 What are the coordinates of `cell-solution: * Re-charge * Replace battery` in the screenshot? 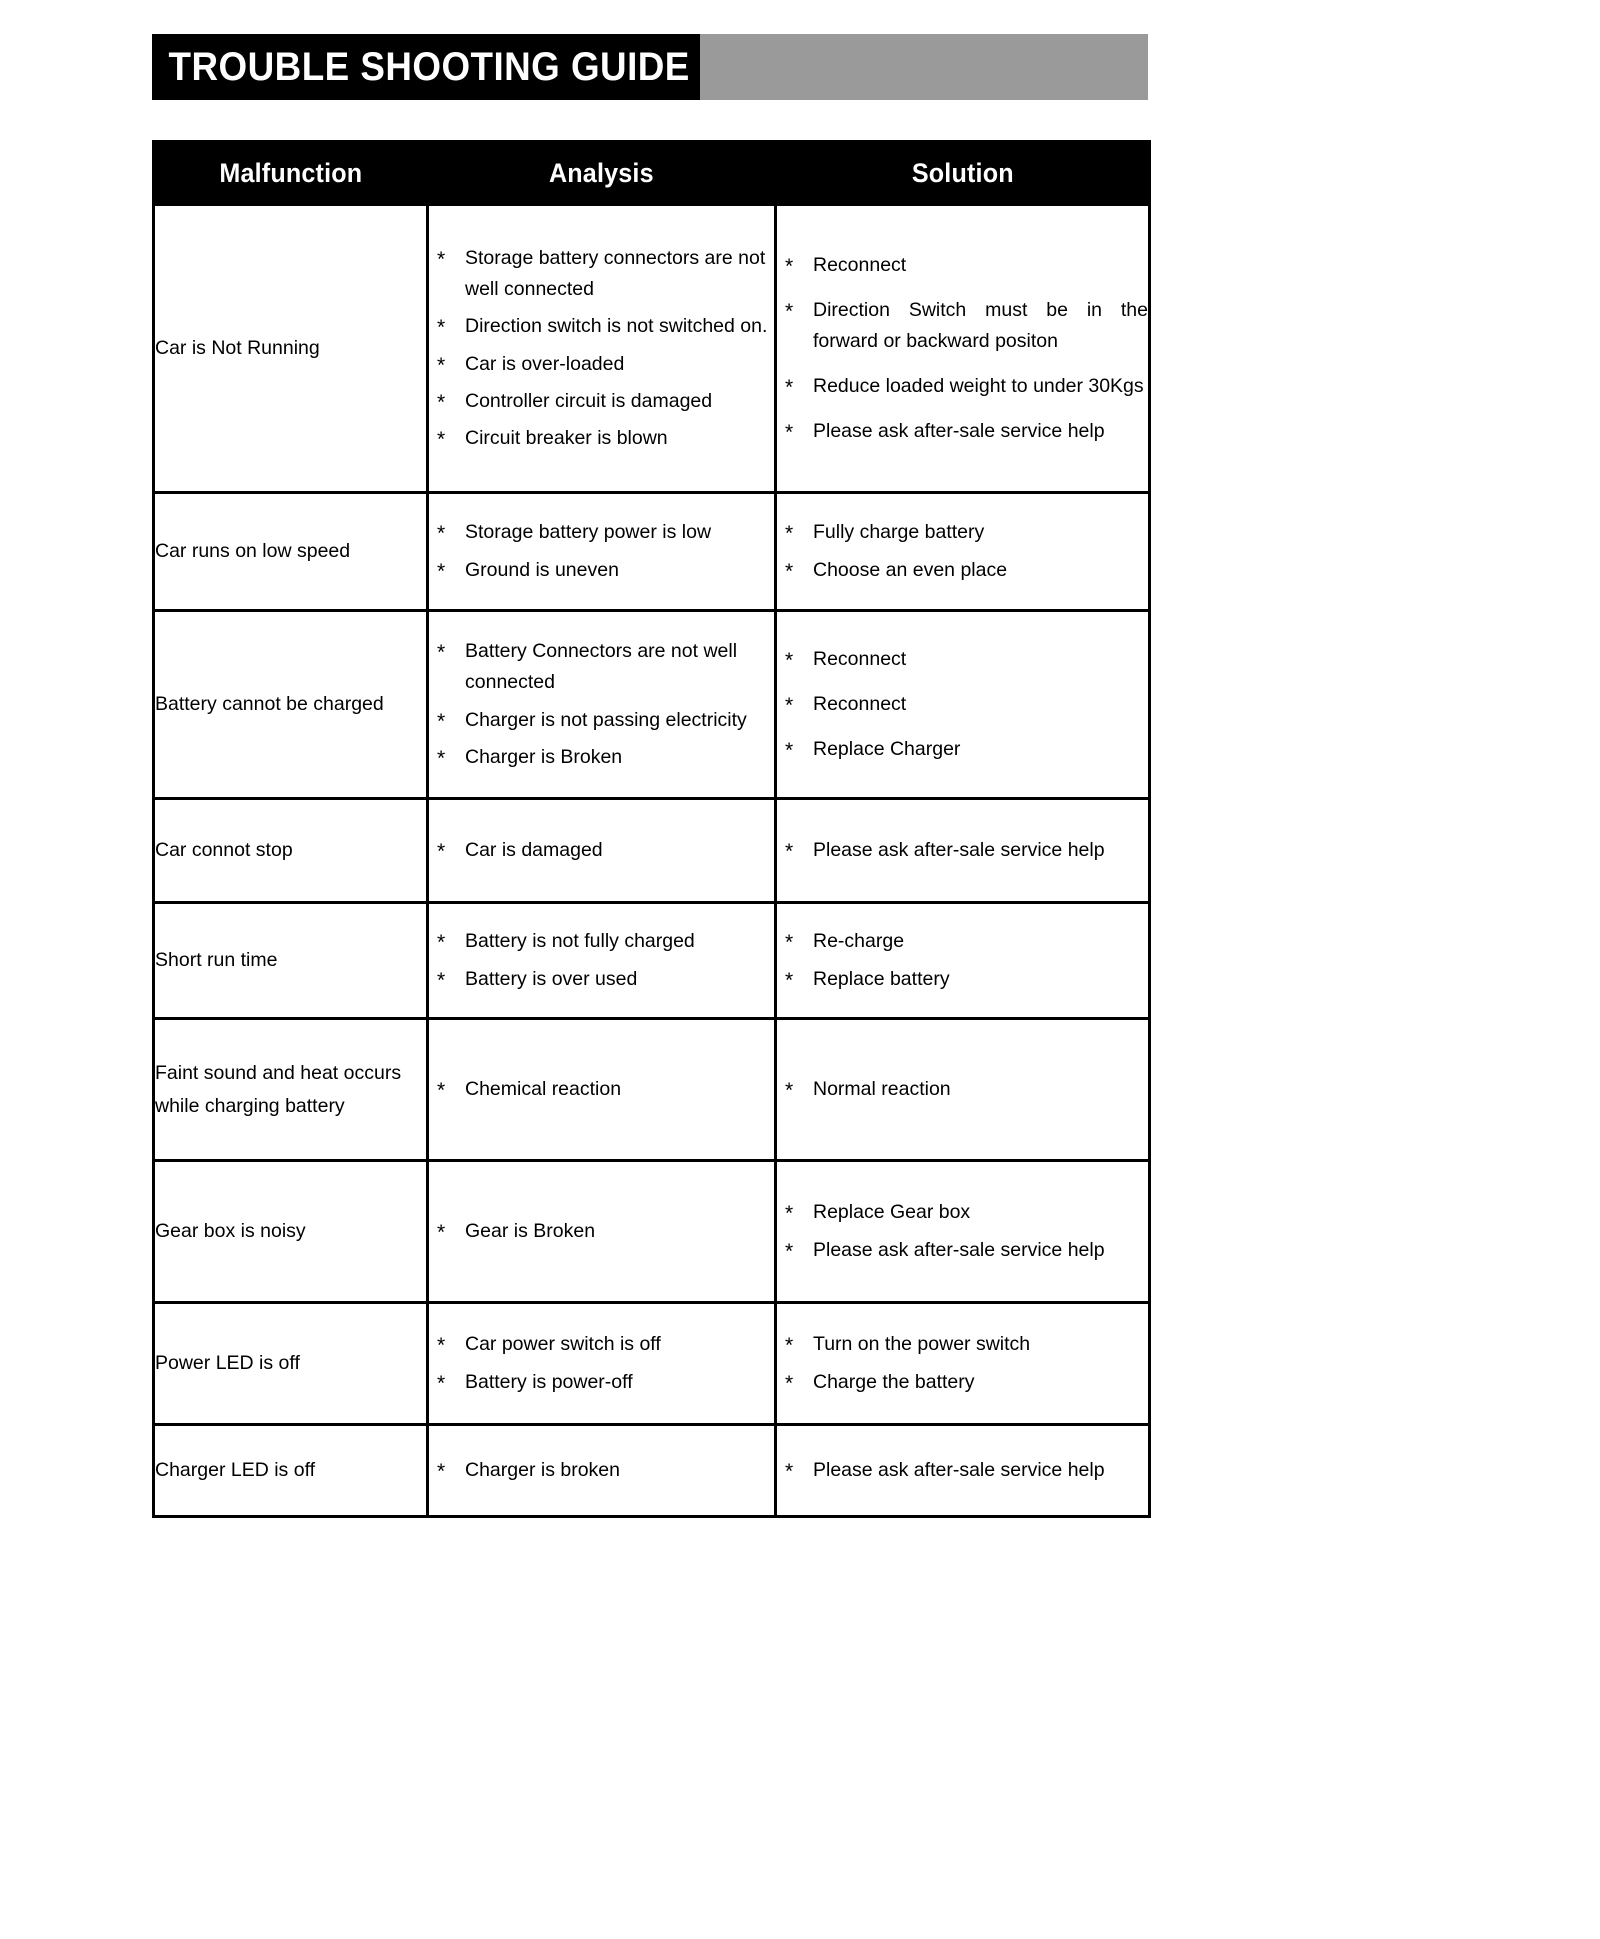 It's located at (962, 960).